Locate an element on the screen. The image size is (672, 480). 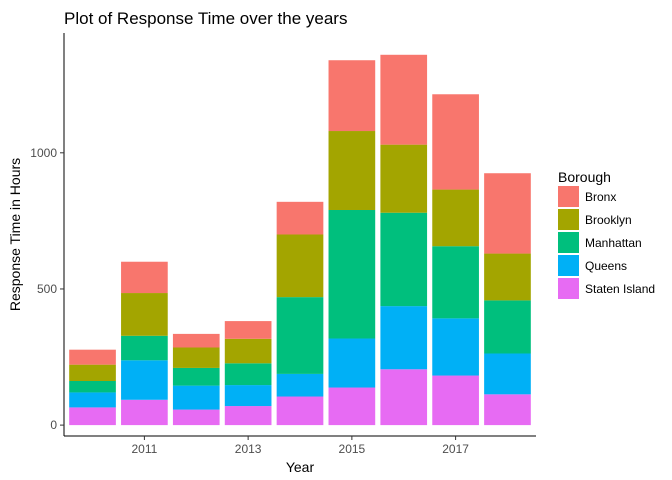
legend-label-brooklyn: Brooklyn is located at coordinates (608, 220).